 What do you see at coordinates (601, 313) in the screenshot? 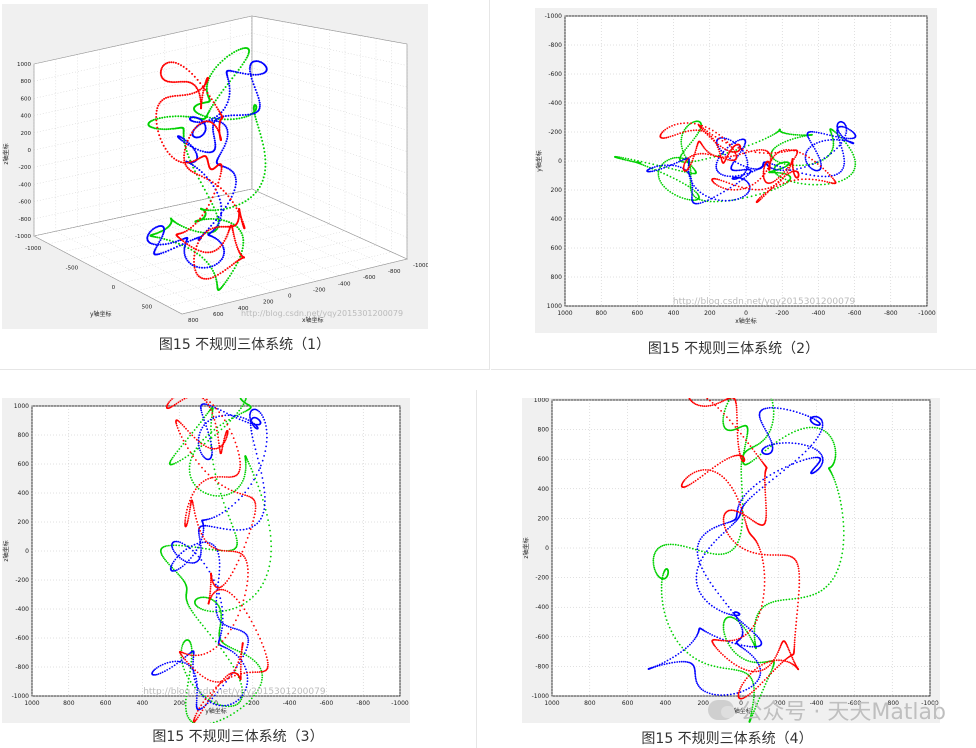
I see `x-tick-label: 800` at bounding box center [601, 313].